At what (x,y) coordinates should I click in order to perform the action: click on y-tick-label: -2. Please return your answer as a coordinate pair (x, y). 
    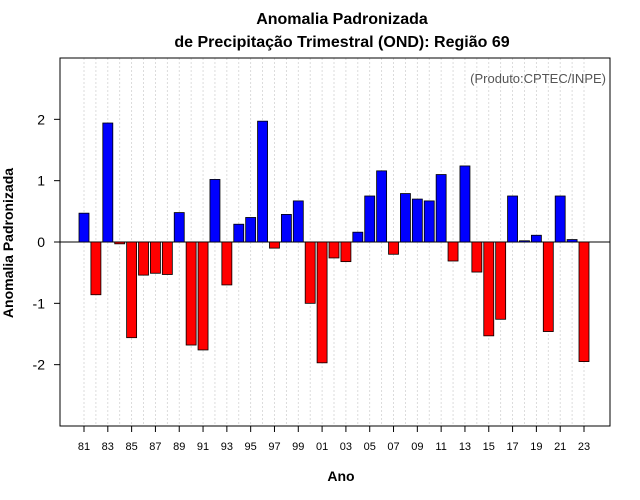
    Looking at the image, I should click on (39, 365).